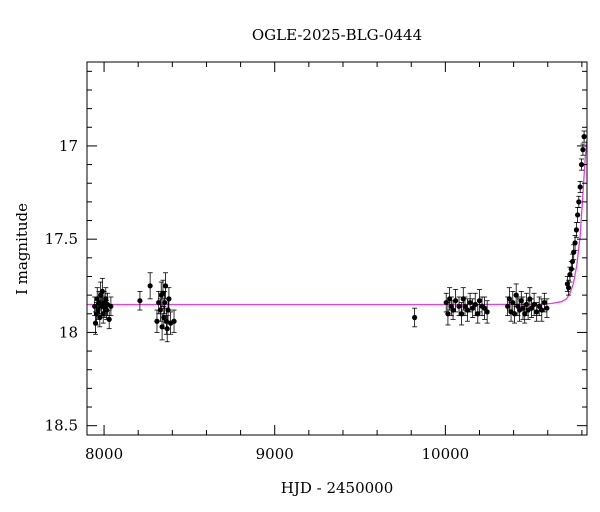 The height and width of the screenshot is (512, 600). I want to click on y-tick-label-17: 17, so click(68, 146).